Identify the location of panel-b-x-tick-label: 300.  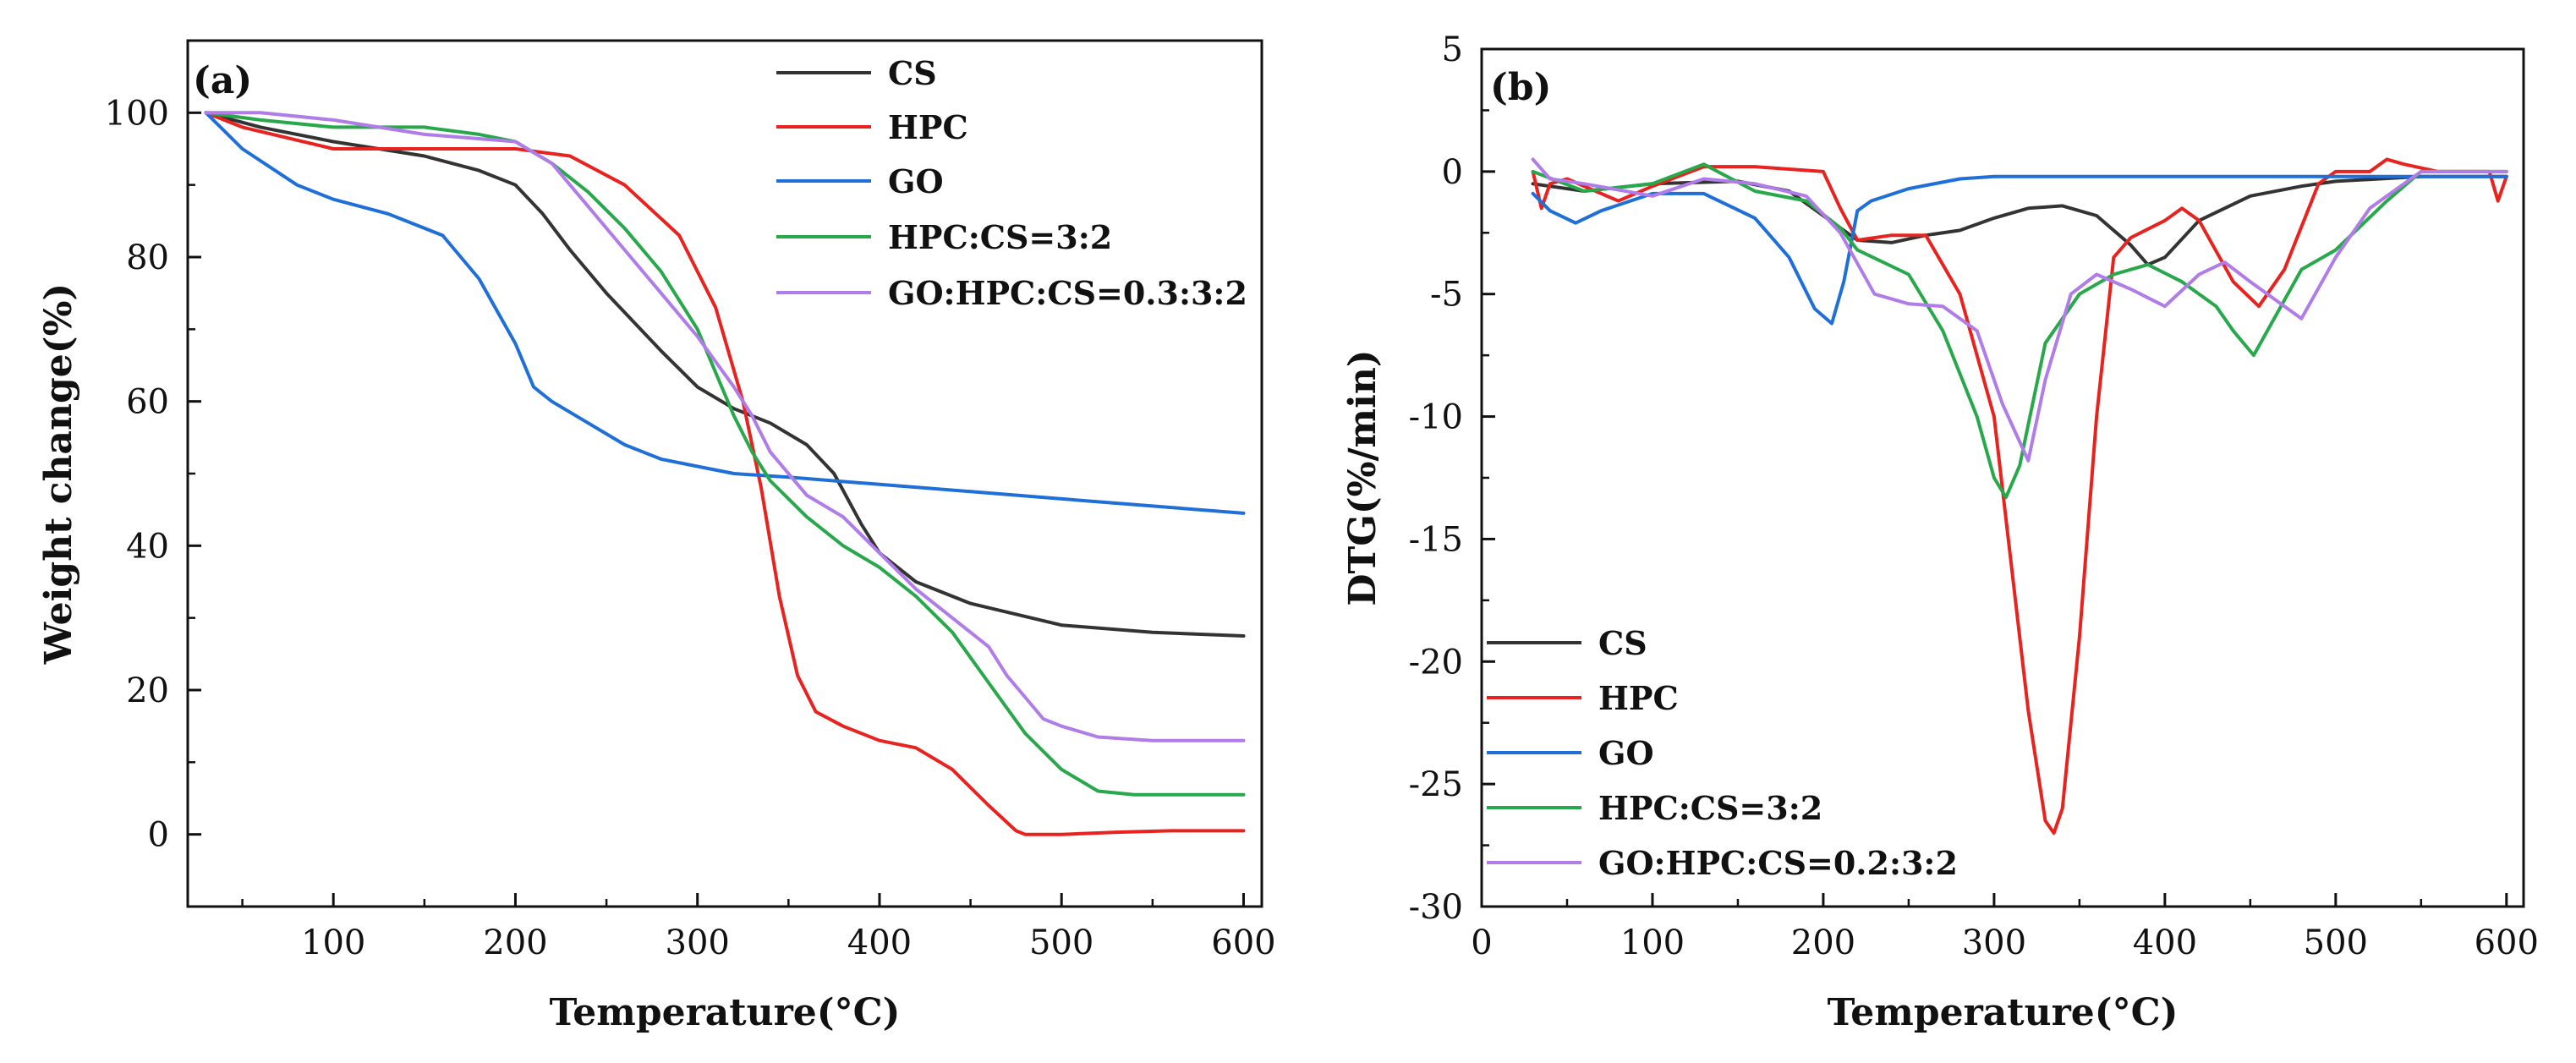
(1994, 942).